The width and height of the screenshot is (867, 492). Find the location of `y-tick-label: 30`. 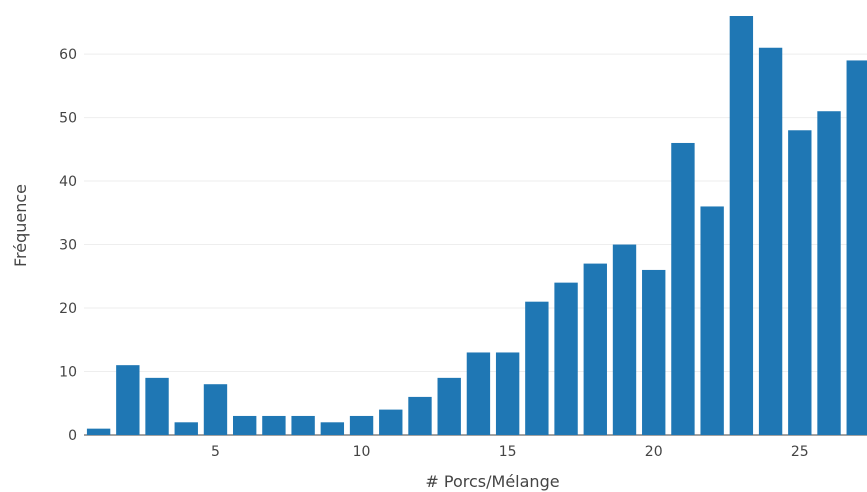

y-tick-label: 30 is located at coordinates (68, 246).